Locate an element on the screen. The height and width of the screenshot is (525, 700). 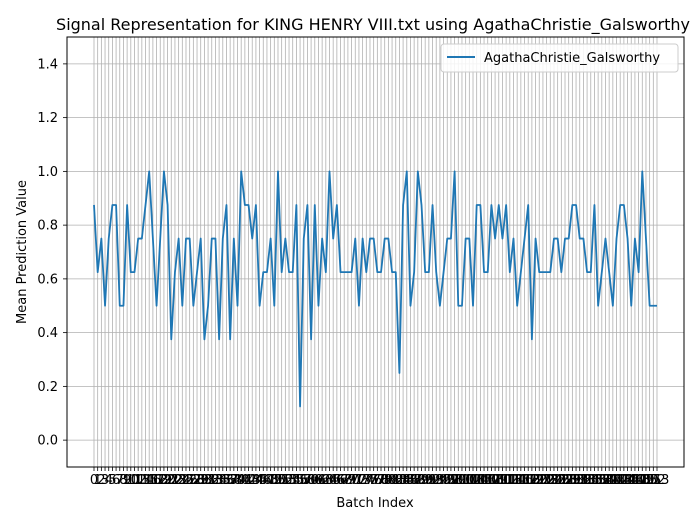
x-tick-label: 60 is located at coordinates (315, 480).